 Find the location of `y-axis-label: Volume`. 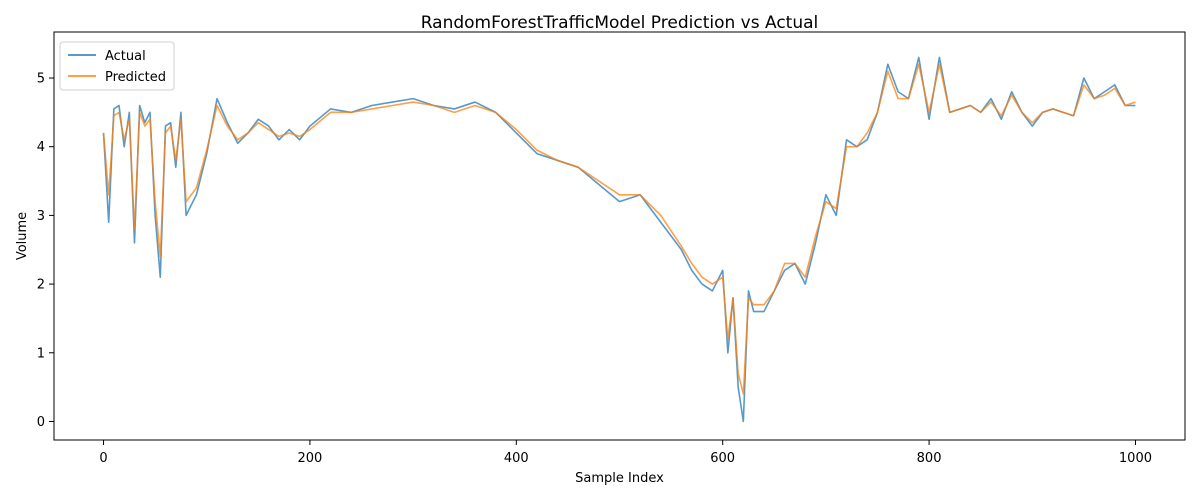

y-axis-label: Volume is located at coordinates (22, 236).